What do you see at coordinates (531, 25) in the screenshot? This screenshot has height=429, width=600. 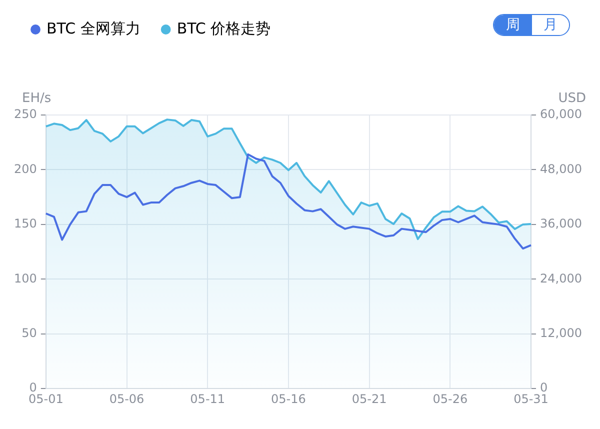 I see `period-toggle: 周 月` at bounding box center [531, 25].